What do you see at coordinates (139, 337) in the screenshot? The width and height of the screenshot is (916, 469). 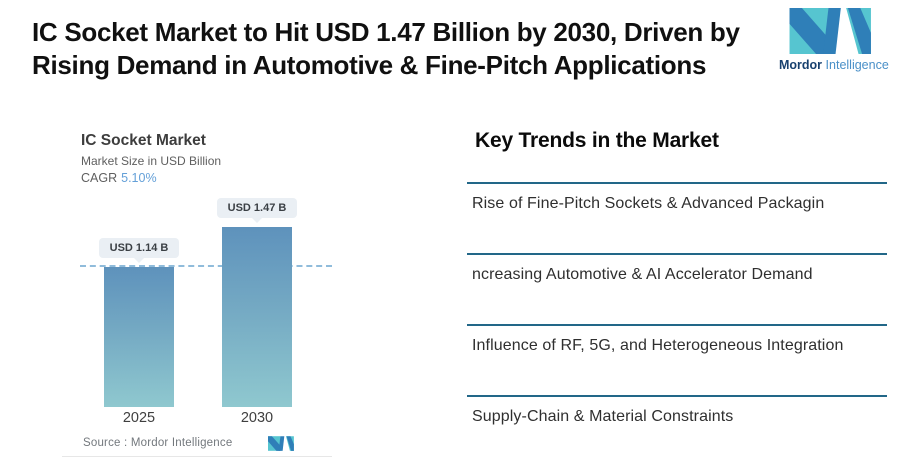 I see `bar-2025` at bounding box center [139, 337].